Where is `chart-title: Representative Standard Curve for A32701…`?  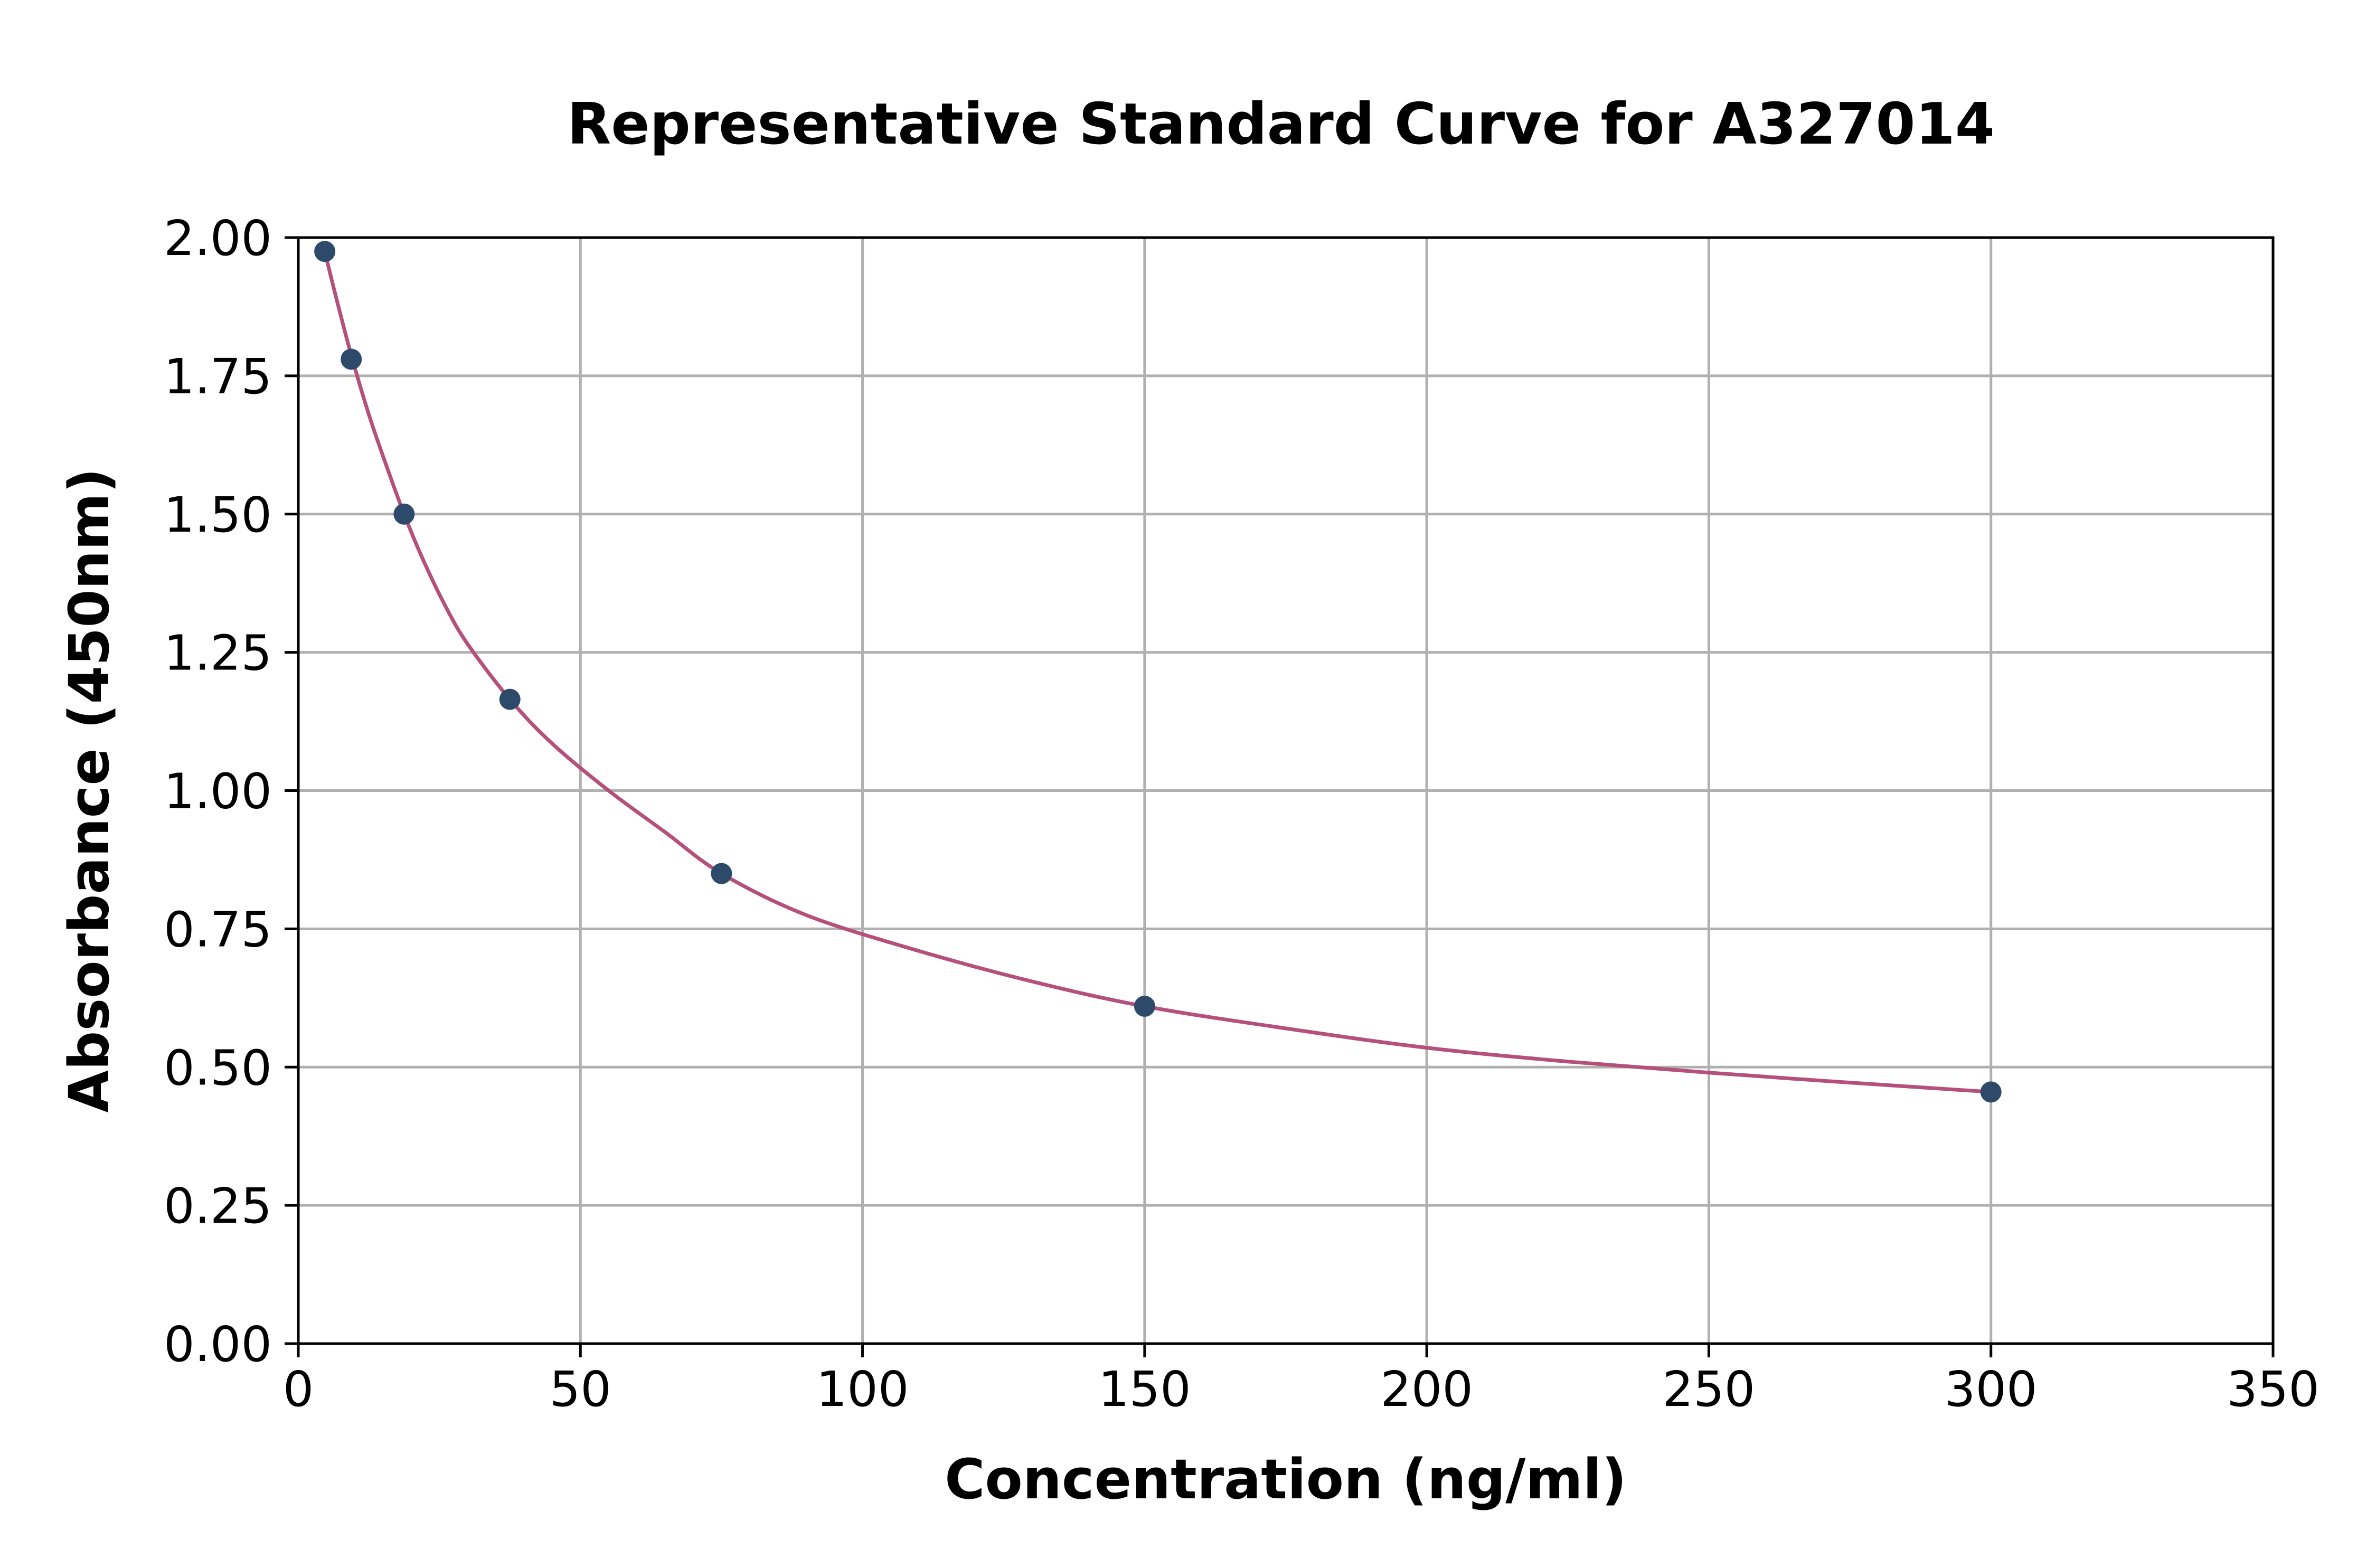 chart-title: Representative Standard Curve for A32701… is located at coordinates (1281, 124).